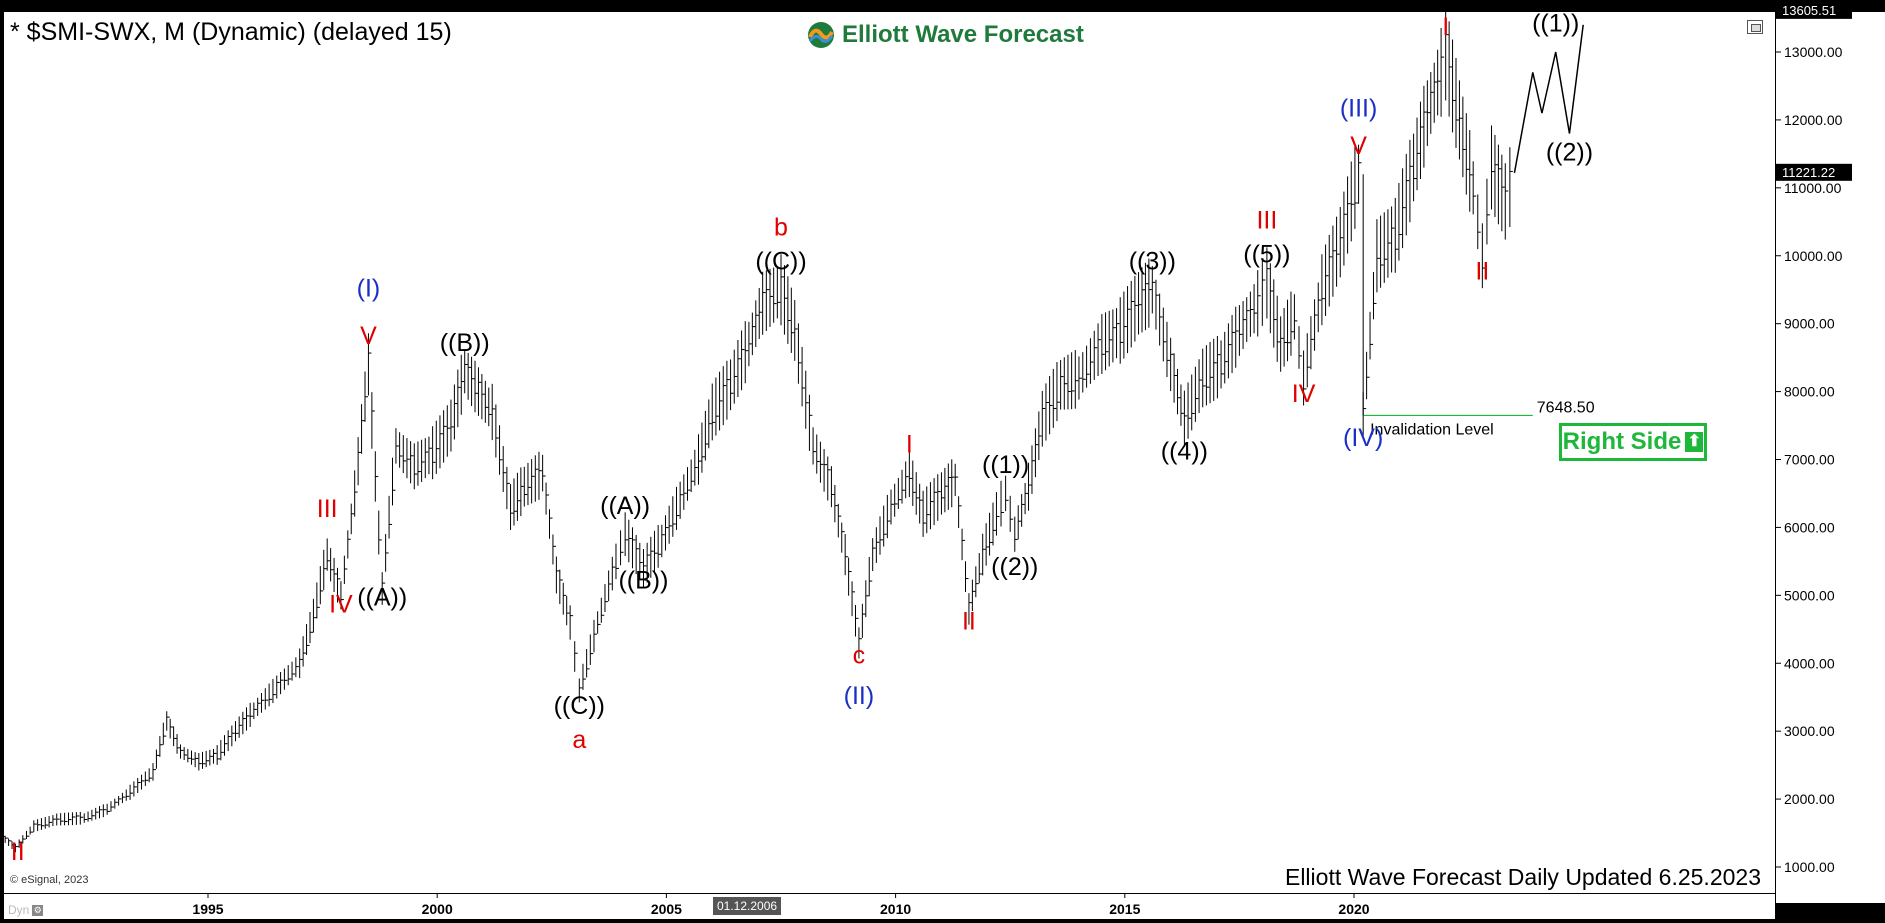 The height and width of the screenshot is (923, 1885). I want to click on wave-label: (II), so click(859, 696).